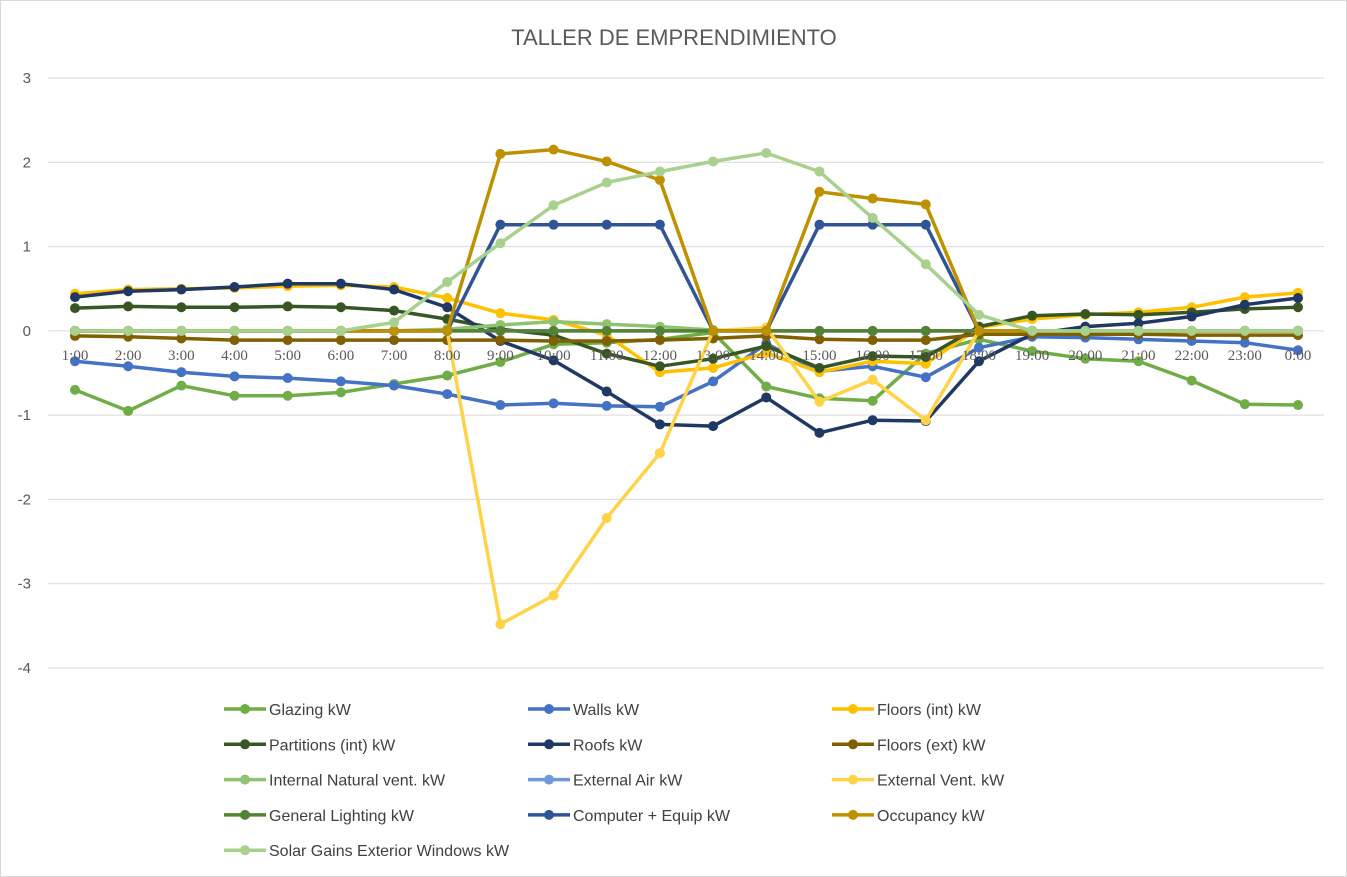  I want to click on x-tick-label: 23:00, so click(1245, 356).